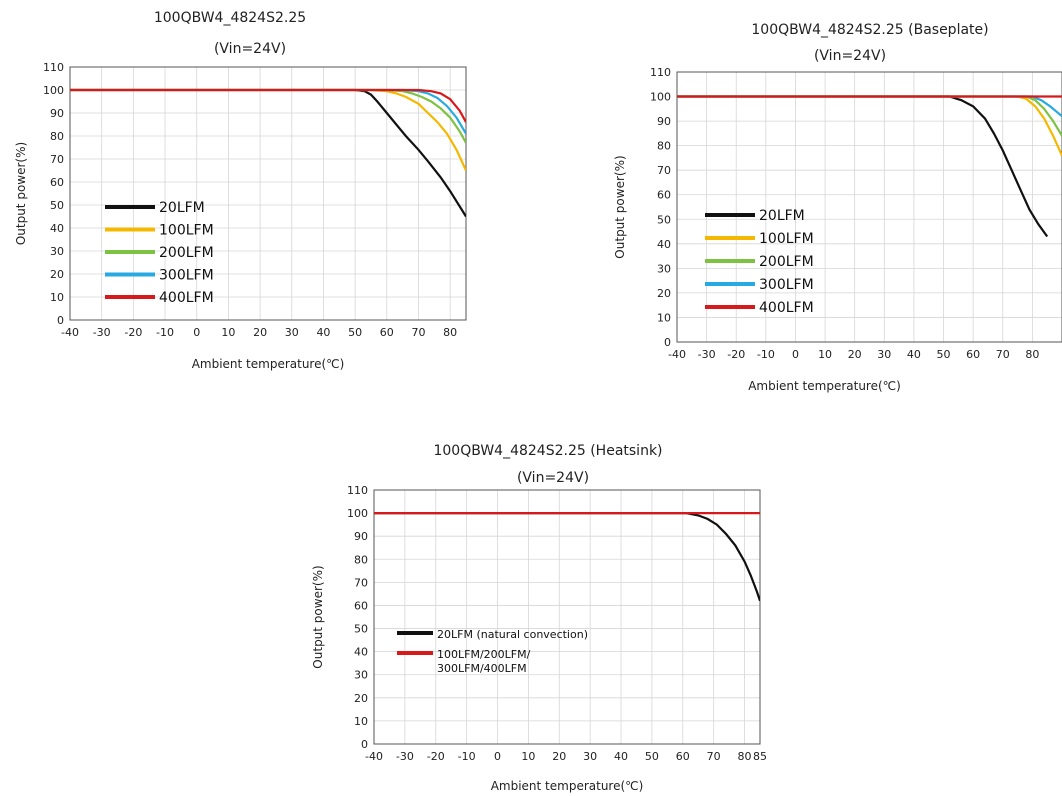 Image resolution: width=1062 pixels, height=796 pixels. What do you see at coordinates (230, 18) in the screenshot?
I see `chart-title: 100QBW4_4824S2.25` at bounding box center [230, 18].